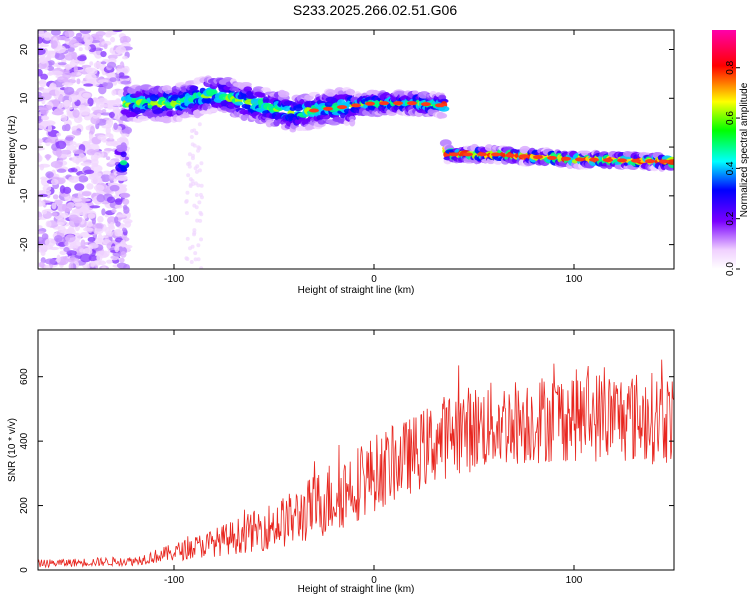 The image size is (750, 600). What do you see at coordinates (730, 67) in the screenshot?
I see `colorbar-tick-label: 0.8` at bounding box center [730, 67].